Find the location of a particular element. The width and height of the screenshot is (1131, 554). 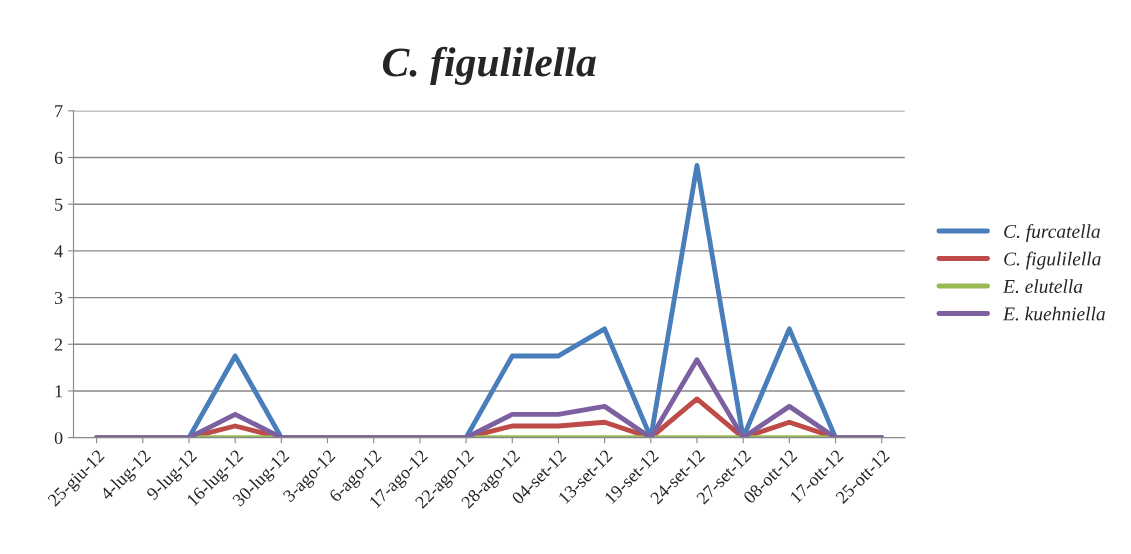

y-tick-label: 2 is located at coordinates (58, 344).